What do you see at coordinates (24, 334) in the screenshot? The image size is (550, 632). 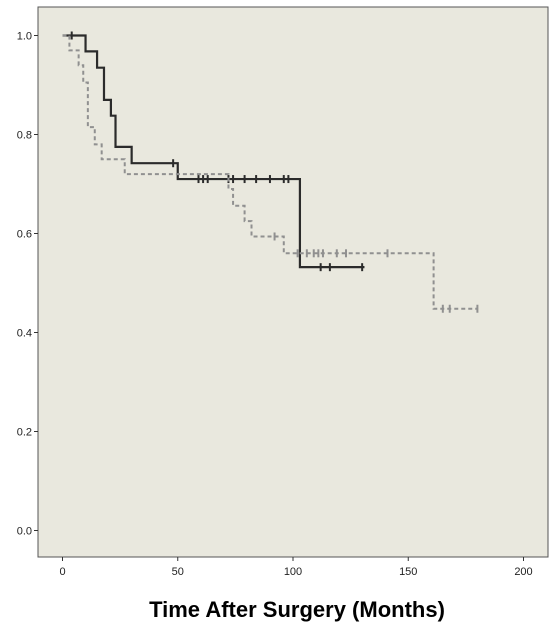 I see `y-tick-label: 0.4` at bounding box center [24, 334].